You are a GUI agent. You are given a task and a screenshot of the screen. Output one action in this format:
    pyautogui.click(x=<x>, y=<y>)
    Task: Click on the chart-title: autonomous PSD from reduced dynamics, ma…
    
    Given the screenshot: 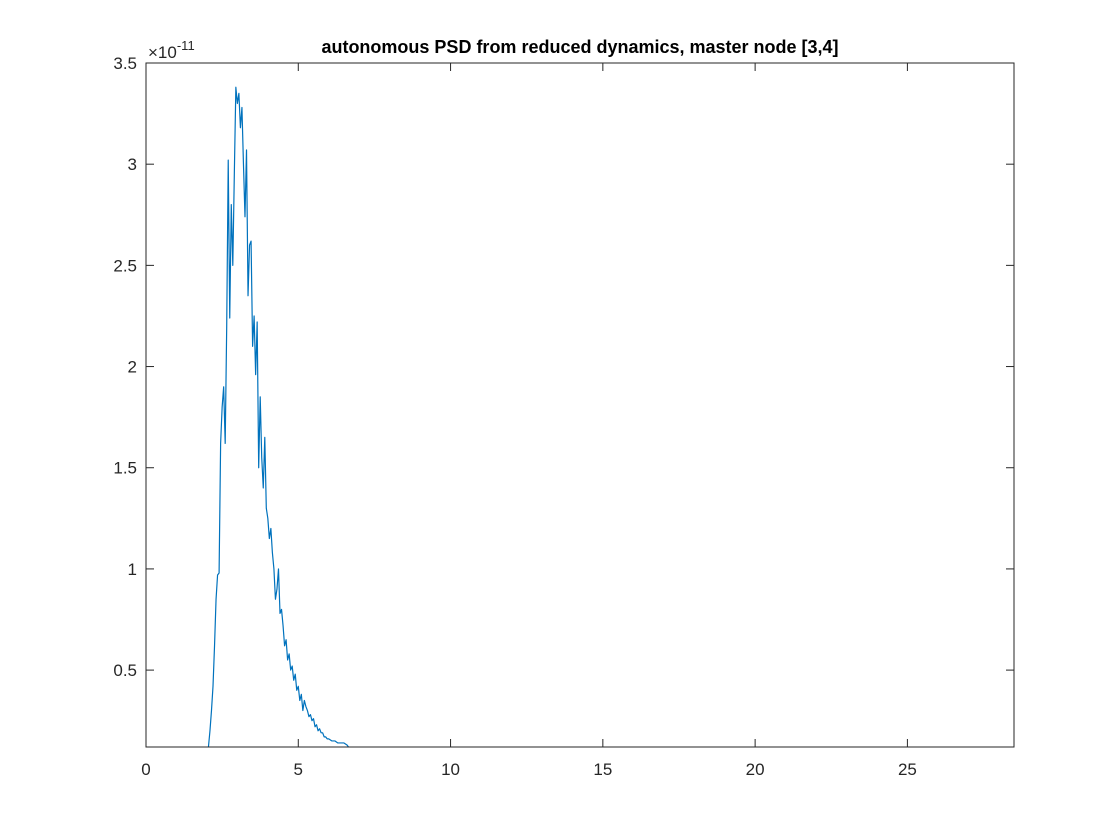 What is the action you would take?
    pyautogui.click(x=579, y=47)
    